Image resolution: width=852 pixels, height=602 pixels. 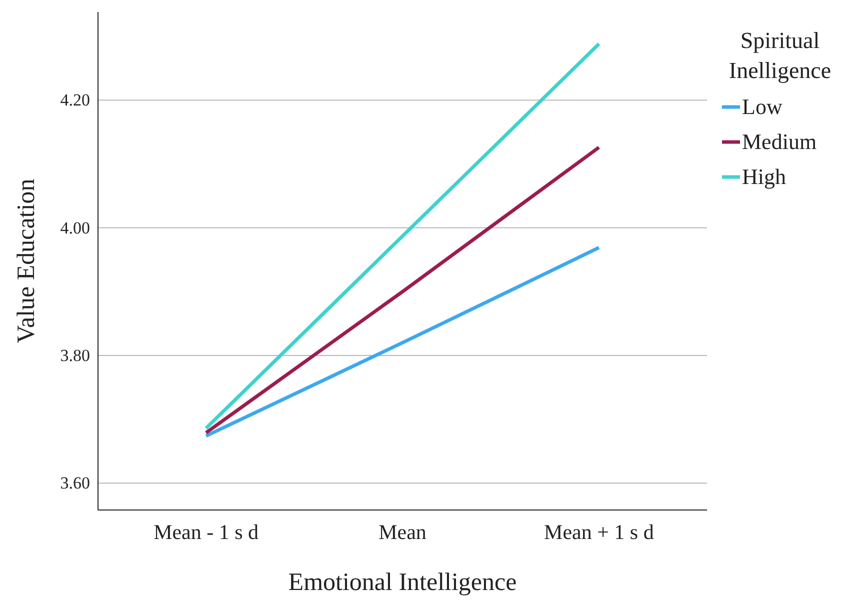 I want to click on y-tick-label: 3.80, so click(x=75, y=355).